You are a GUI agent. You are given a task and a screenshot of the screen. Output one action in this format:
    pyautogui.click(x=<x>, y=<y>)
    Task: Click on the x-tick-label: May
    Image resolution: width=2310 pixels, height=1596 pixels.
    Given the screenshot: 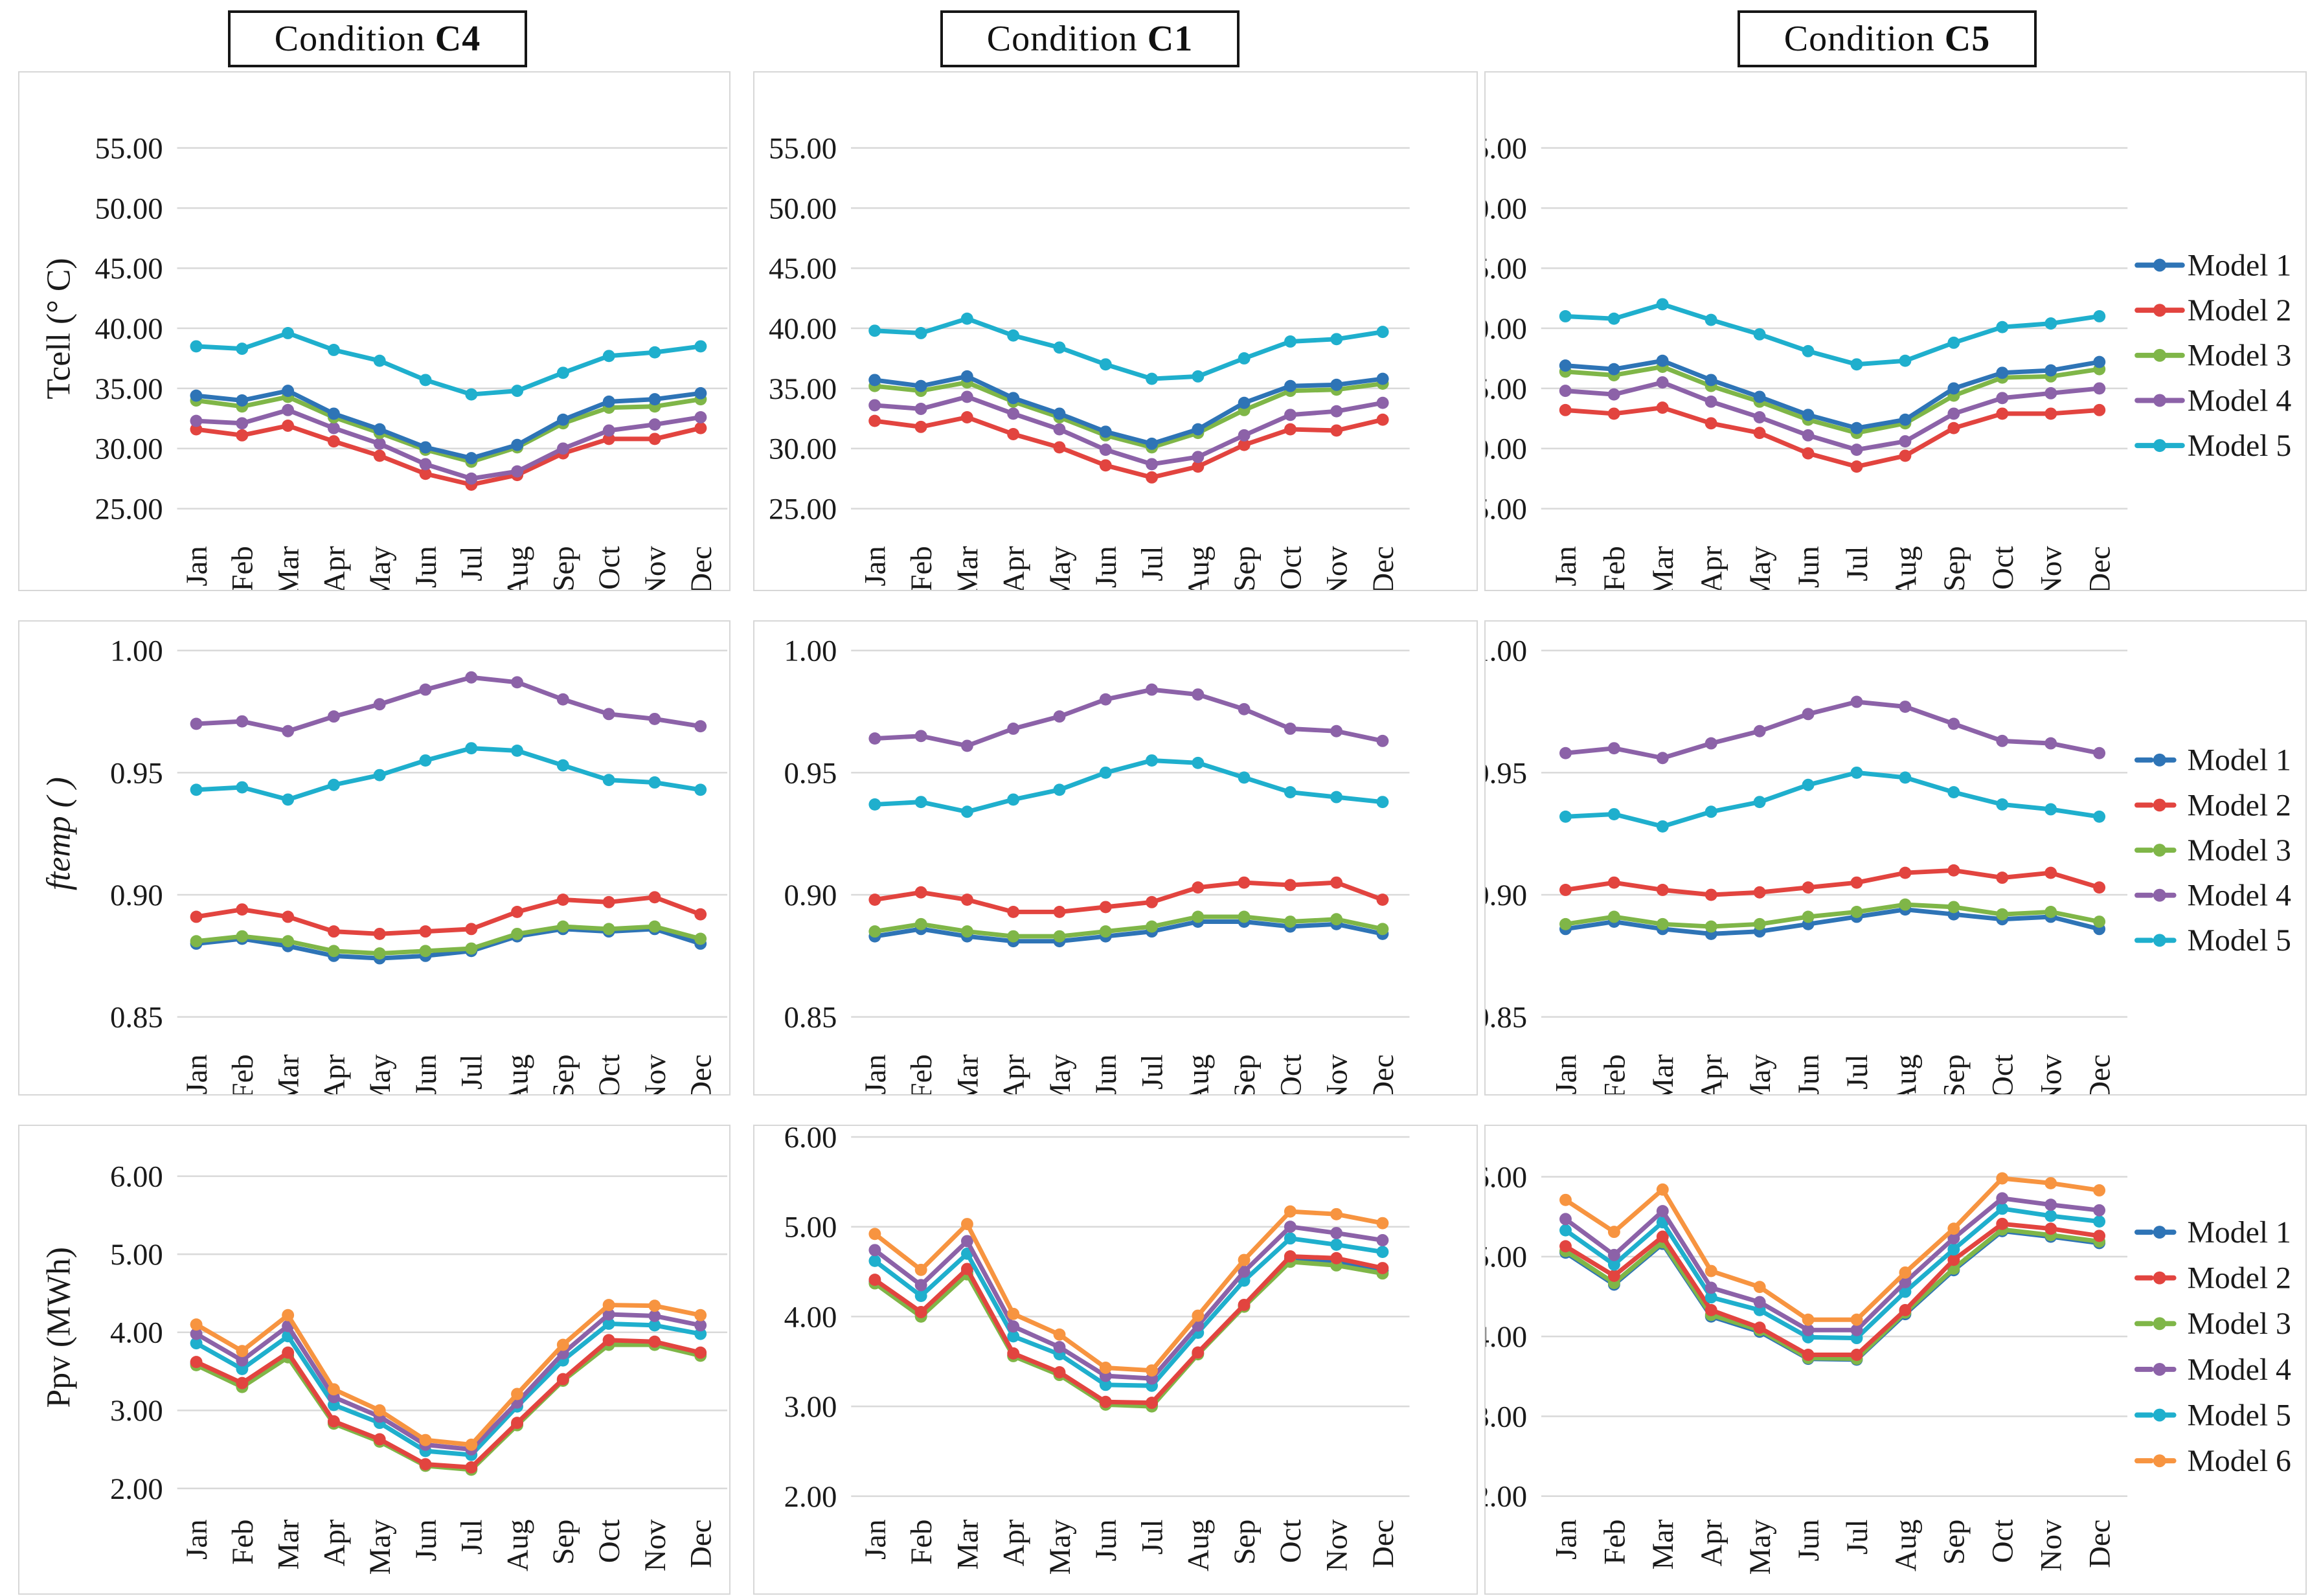 What is the action you would take?
    pyautogui.click(x=1760, y=1075)
    